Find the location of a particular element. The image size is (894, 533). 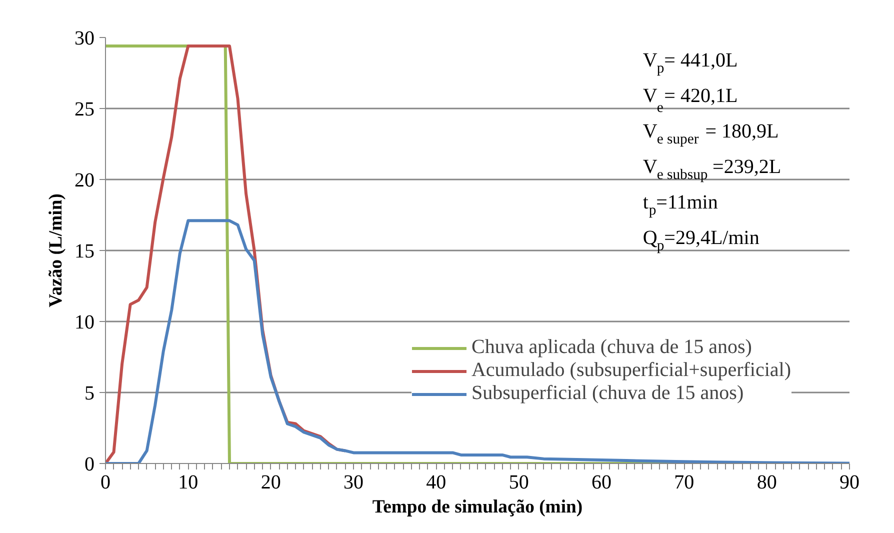

legend-label: Subsuperficial (chuva de 15 anos) is located at coordinates (607, 393).